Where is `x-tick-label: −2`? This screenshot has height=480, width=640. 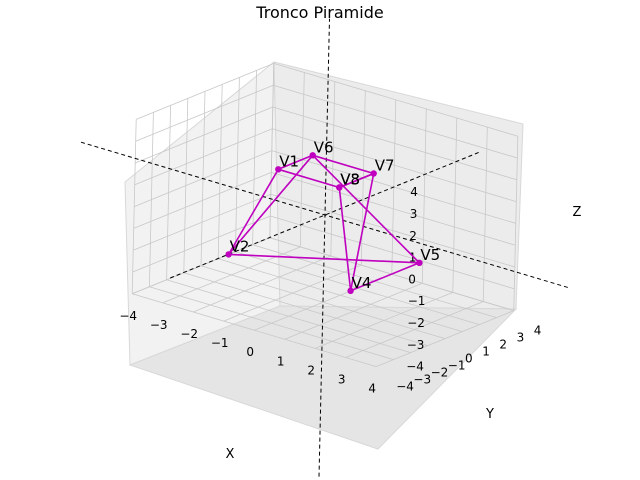 x-tick-label: −2 is located at coordinates (189, 334).